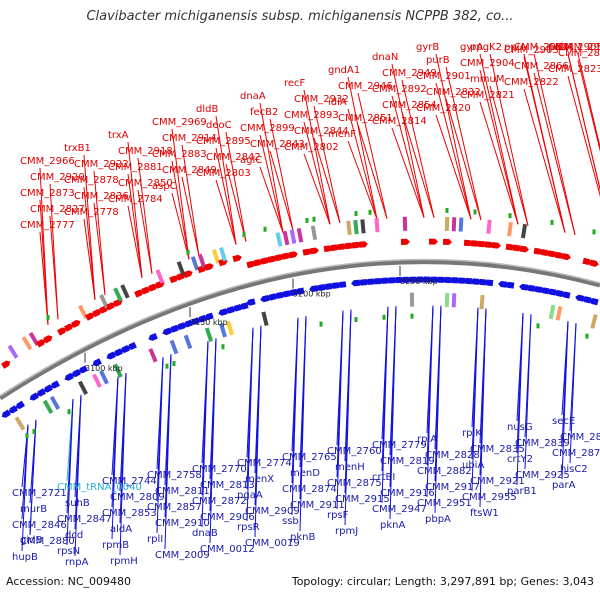 The image size is (600, 600). Describe the element at coordinates (489, 497) in the screenshot. I see `reverse-gene-label: CMM_2955` at that location.